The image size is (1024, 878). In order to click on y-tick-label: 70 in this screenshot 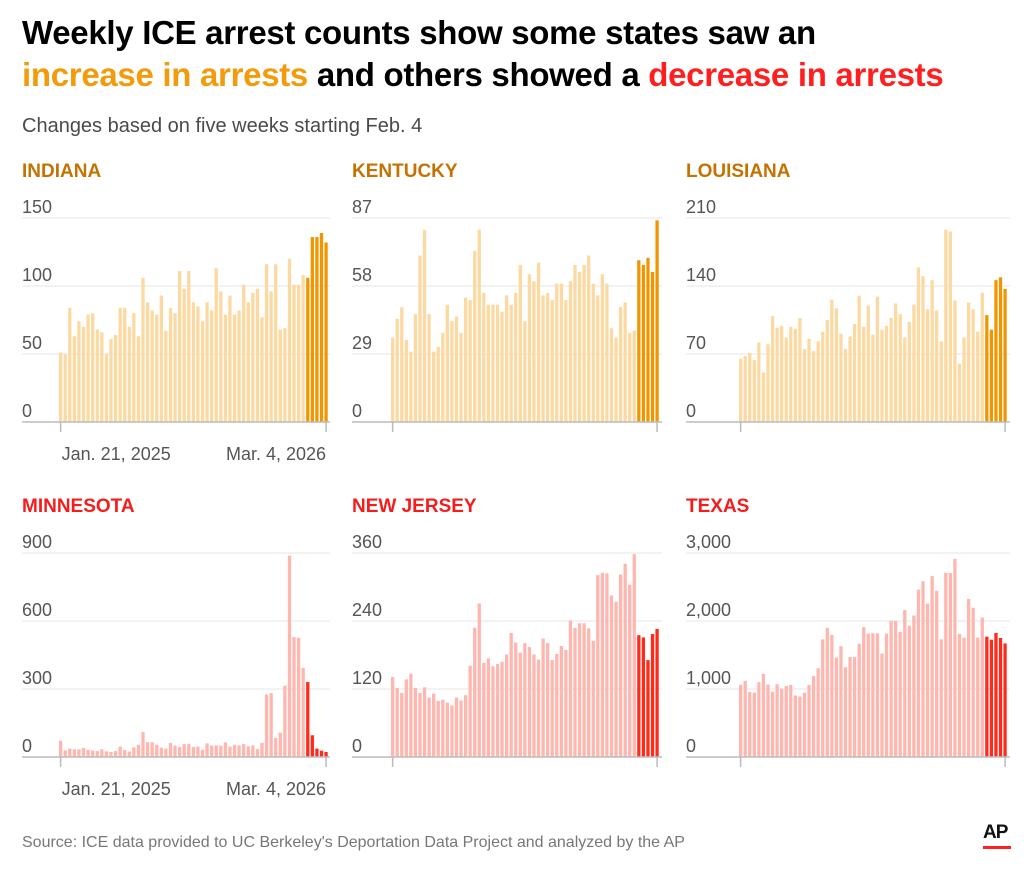, I will do `click(696, 343)`.